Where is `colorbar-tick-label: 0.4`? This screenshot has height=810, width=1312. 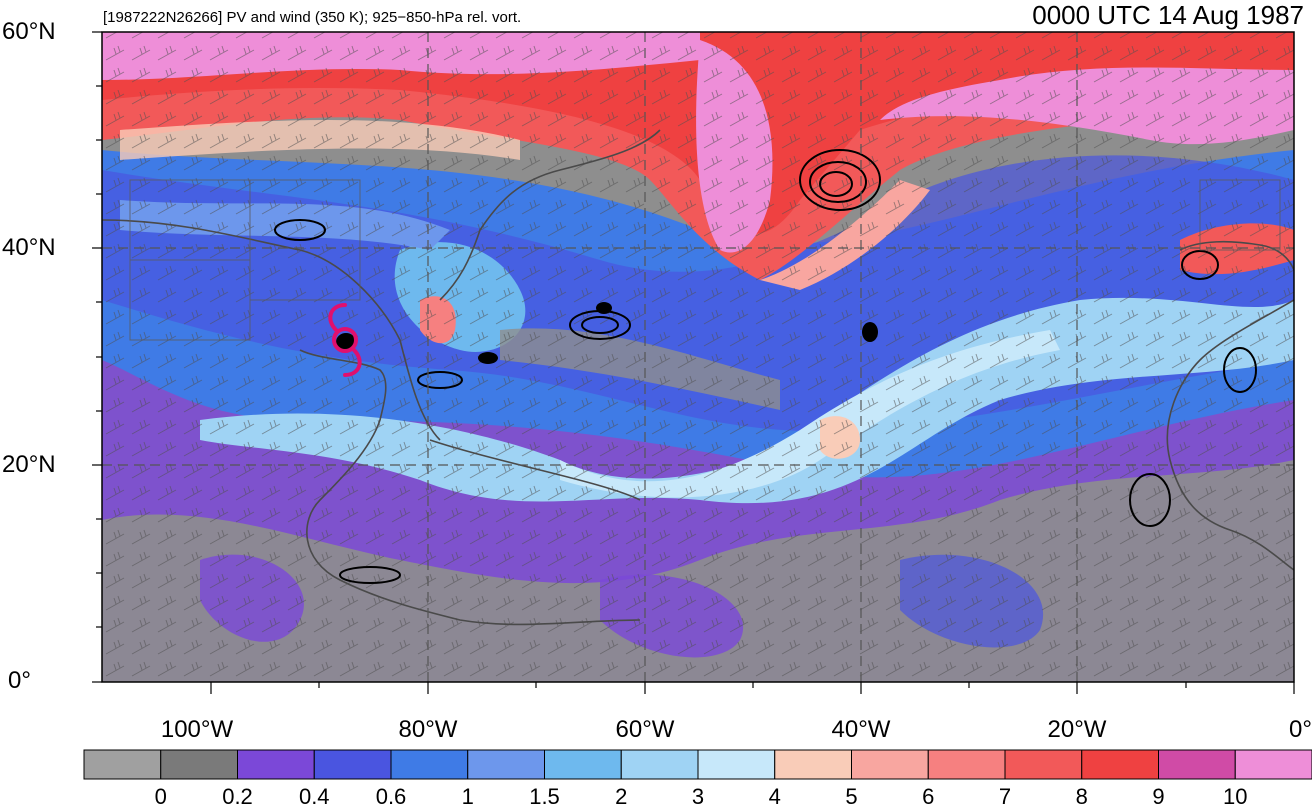
colorbar-tick-label: 0.4 is located at coordinates (314, 796).